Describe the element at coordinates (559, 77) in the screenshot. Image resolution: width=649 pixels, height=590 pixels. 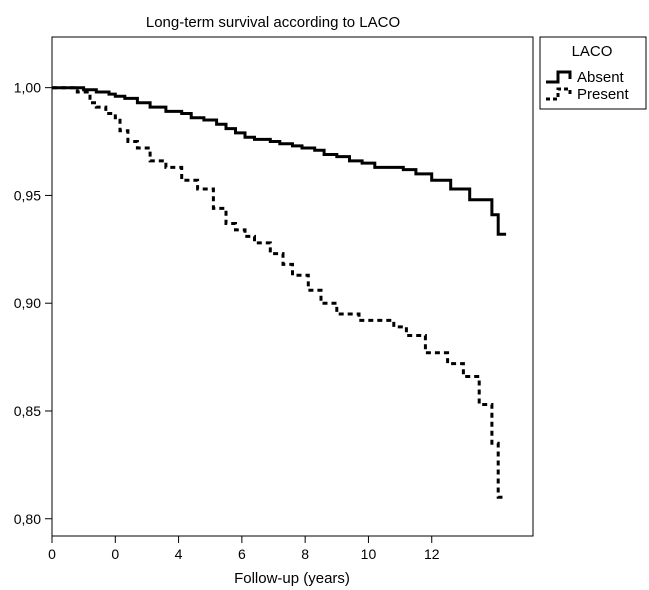
I see `legend-swatch-absent` at that location.